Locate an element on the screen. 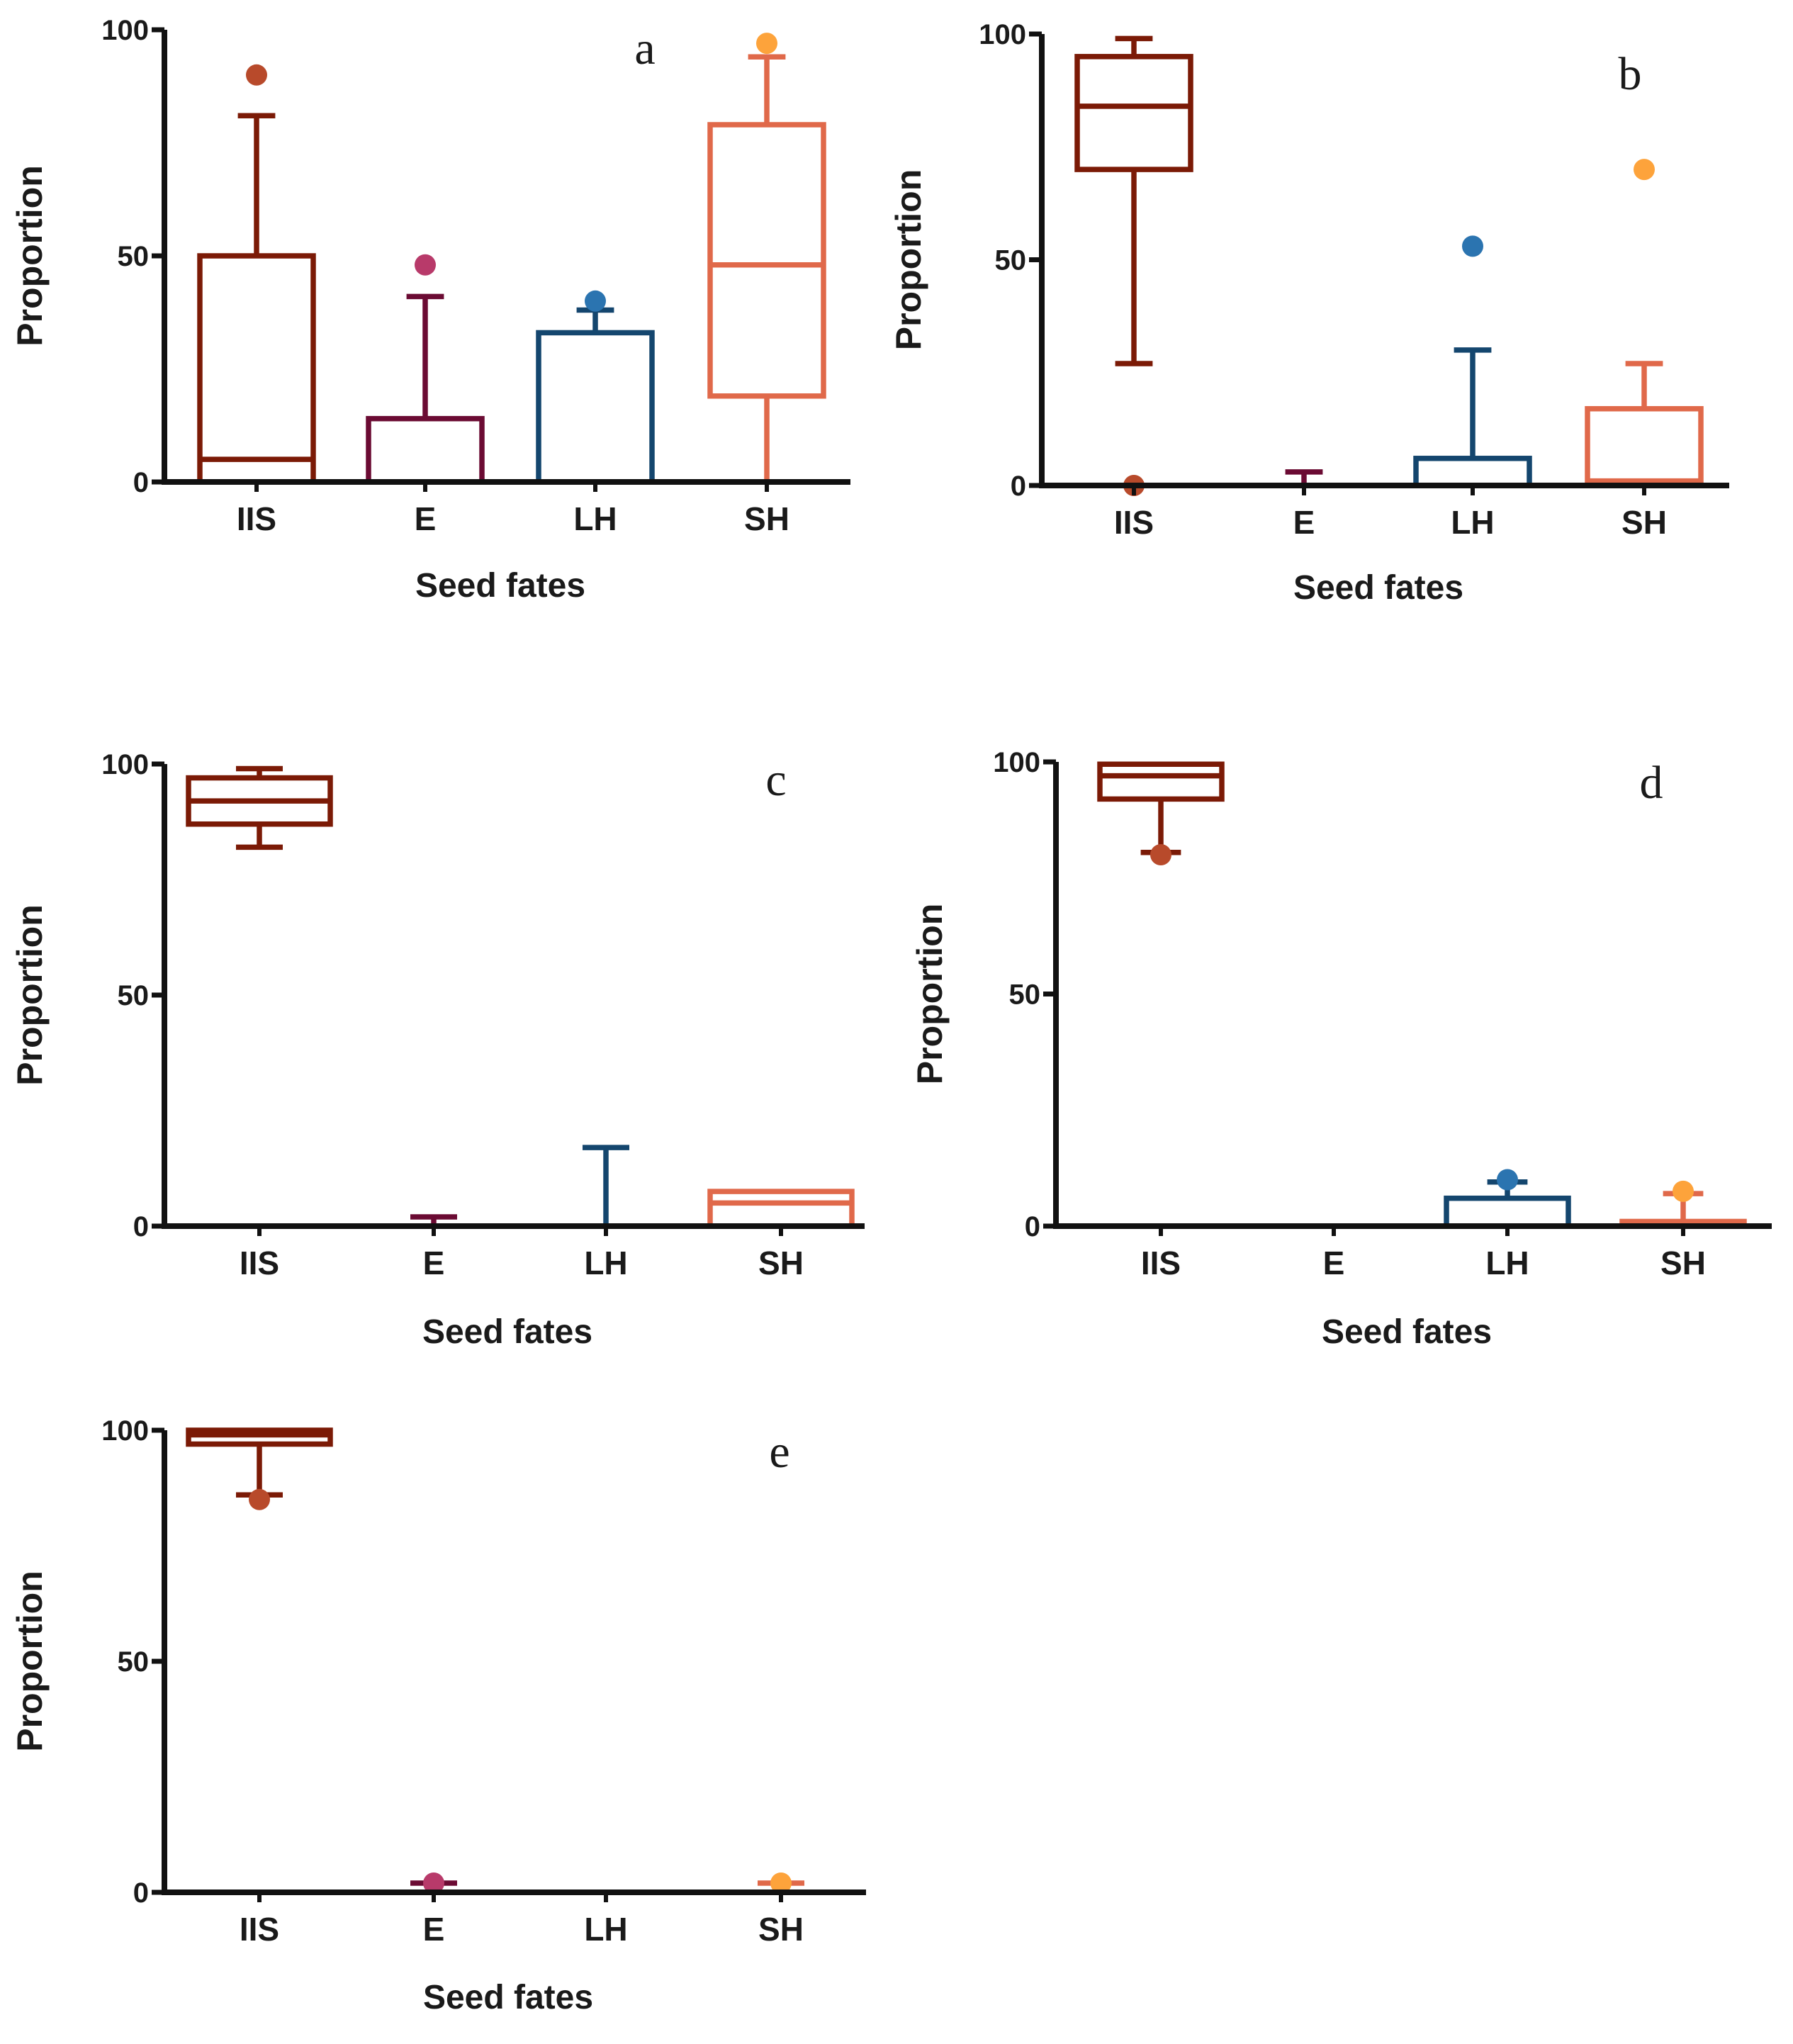 The width and height of the screenshot is (1793, 2044). panel-label: c is located at coordinates (776, 780).